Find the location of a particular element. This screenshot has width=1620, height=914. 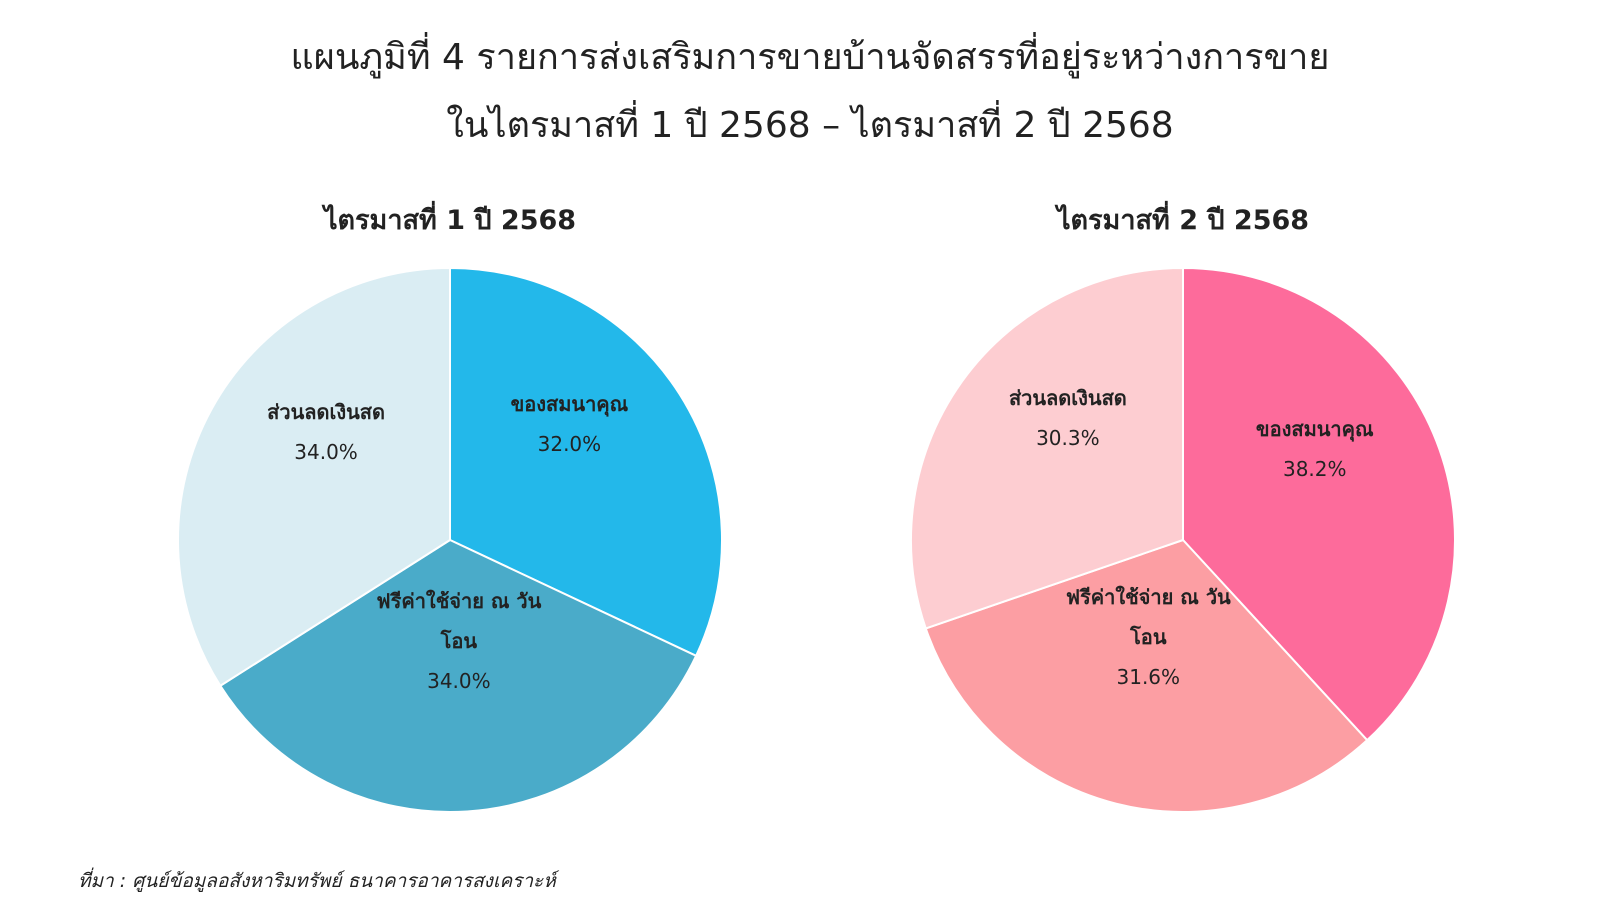

slice-label: ฟรีค่าใช้จ่าย ณ วันโอน 34.0% is located at coordinates (459, 641).